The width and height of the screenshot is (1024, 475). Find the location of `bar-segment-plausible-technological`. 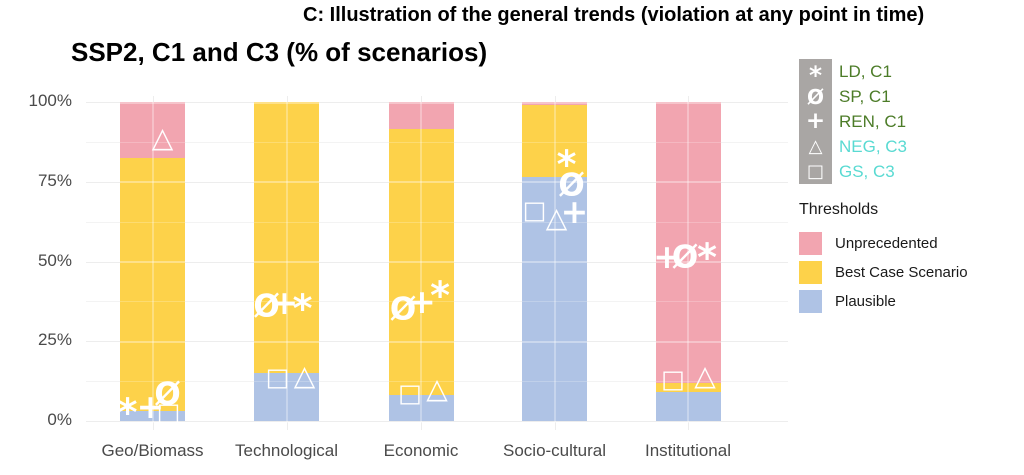

bar-segment-plausible-technological is located at coordinates (286, 397).